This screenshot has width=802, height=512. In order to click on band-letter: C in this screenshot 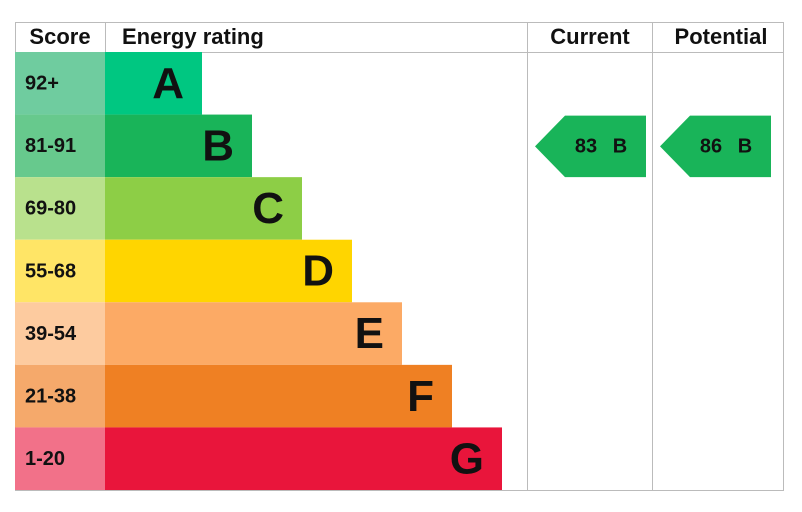, I will do `click(268, 208)`.